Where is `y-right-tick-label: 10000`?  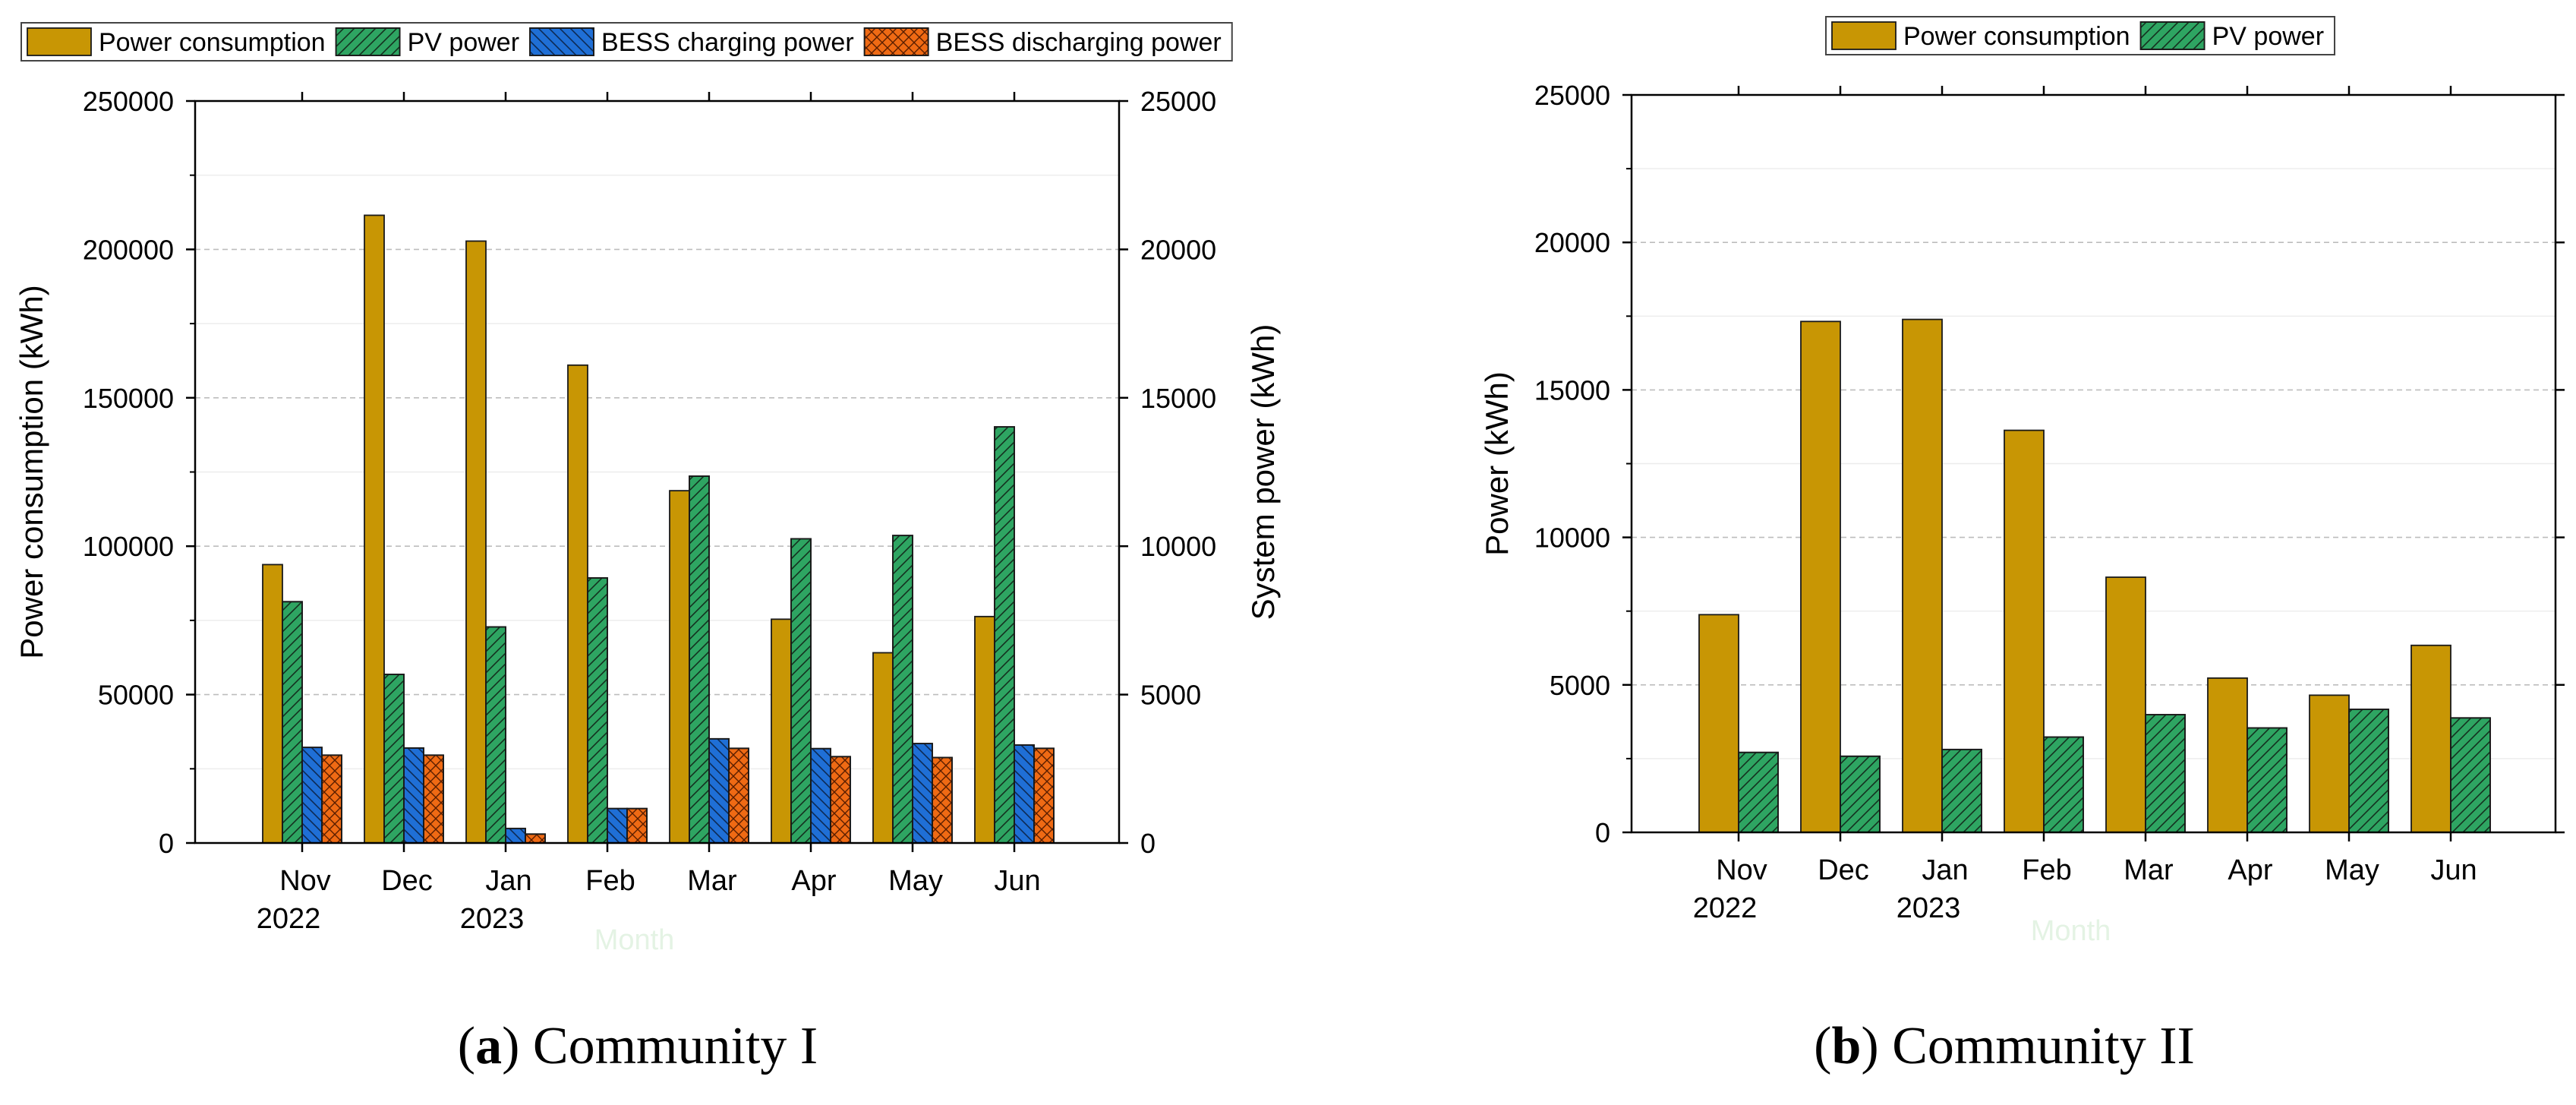 y-right-tick-label: 10000 is located at coordinates (1178, 546).